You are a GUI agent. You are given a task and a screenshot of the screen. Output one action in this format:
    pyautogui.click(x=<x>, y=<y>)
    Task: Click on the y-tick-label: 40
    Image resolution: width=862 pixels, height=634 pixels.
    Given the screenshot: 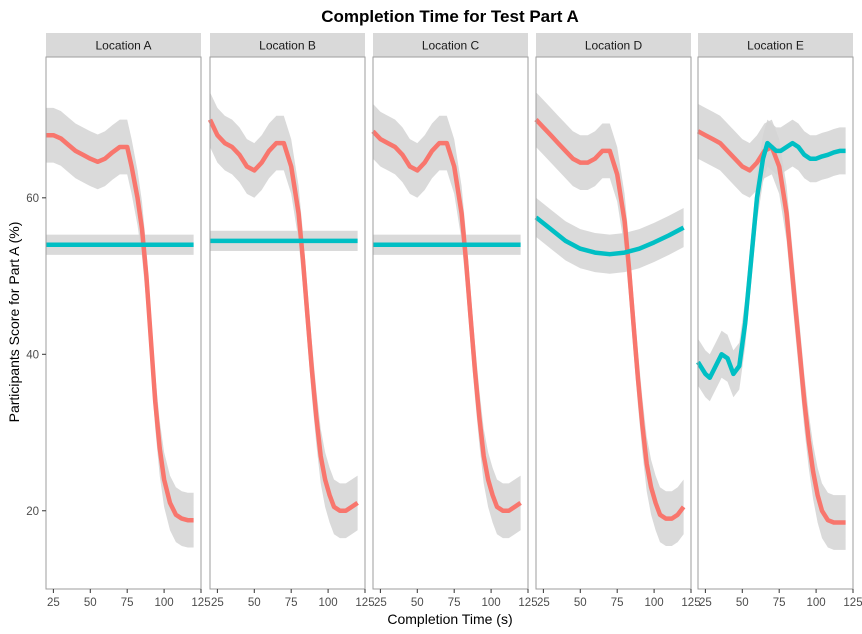 What is the action you would take?
    pyautogui.click(x=32, y=355)
    